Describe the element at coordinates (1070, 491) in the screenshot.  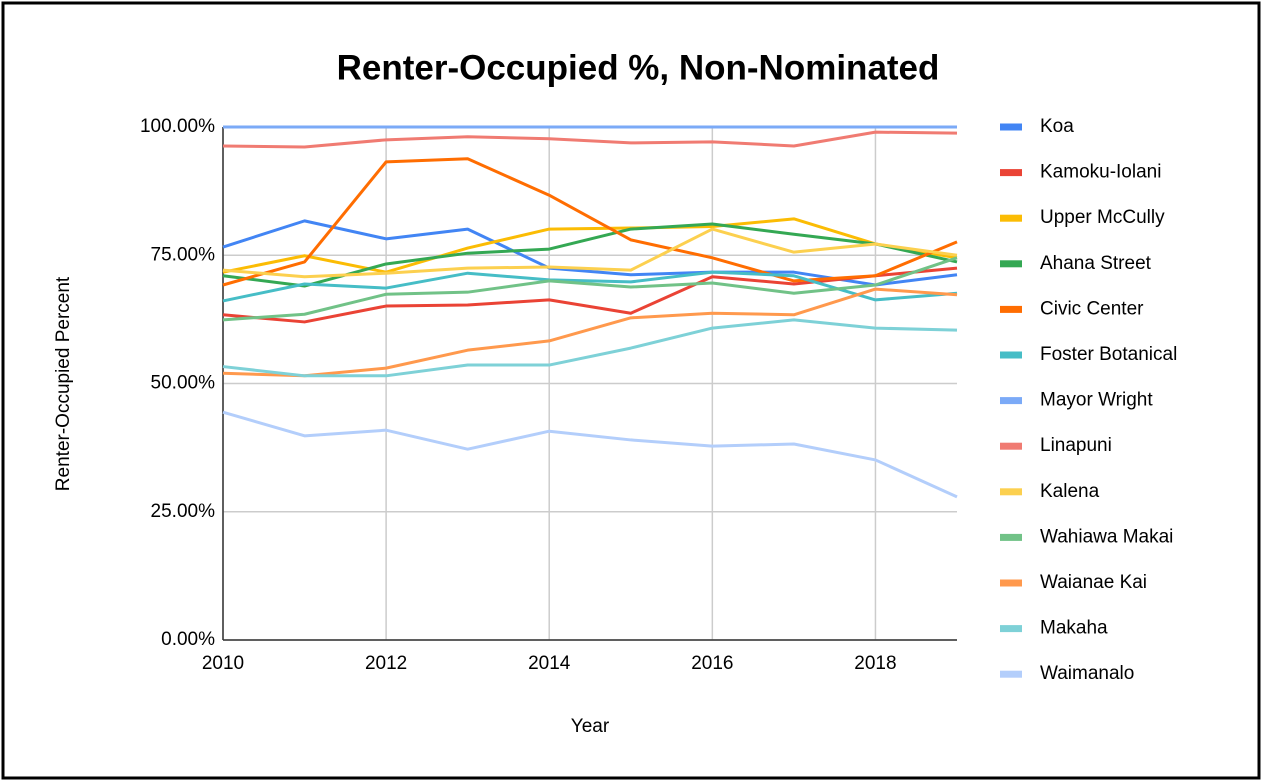
I see `legend-label: Kalena` at that location.